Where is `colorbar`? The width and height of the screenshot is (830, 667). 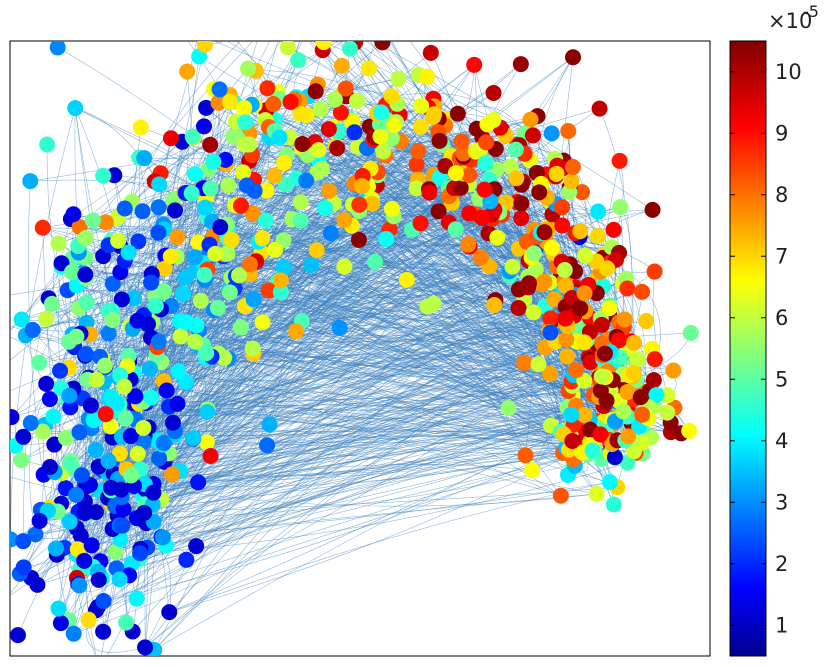
colorbar is located at coordinates (748, 348).